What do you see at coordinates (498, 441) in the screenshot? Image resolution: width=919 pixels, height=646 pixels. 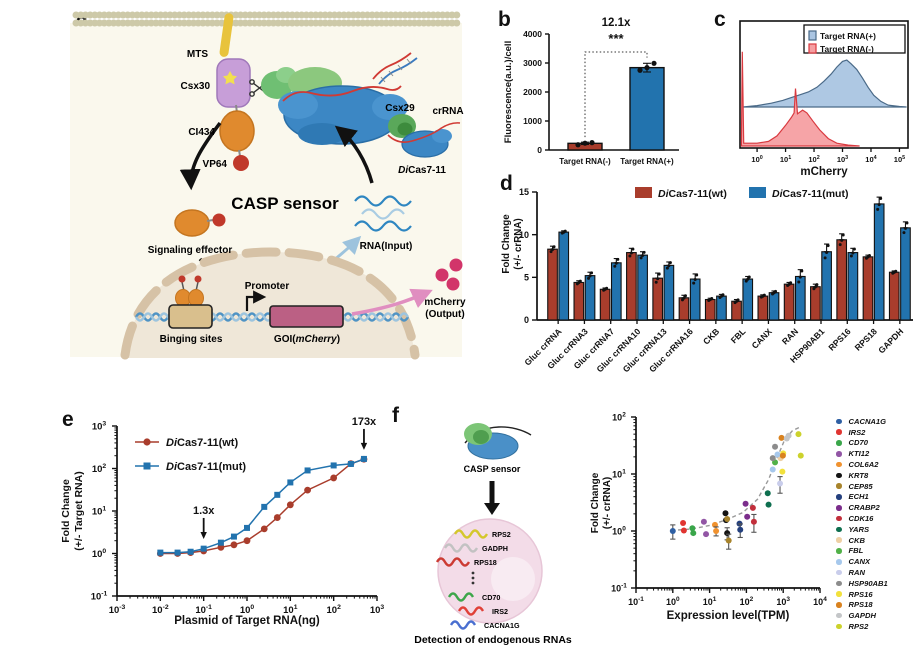 I see `casp-sensor-icon` at bounding box center [498, 441].